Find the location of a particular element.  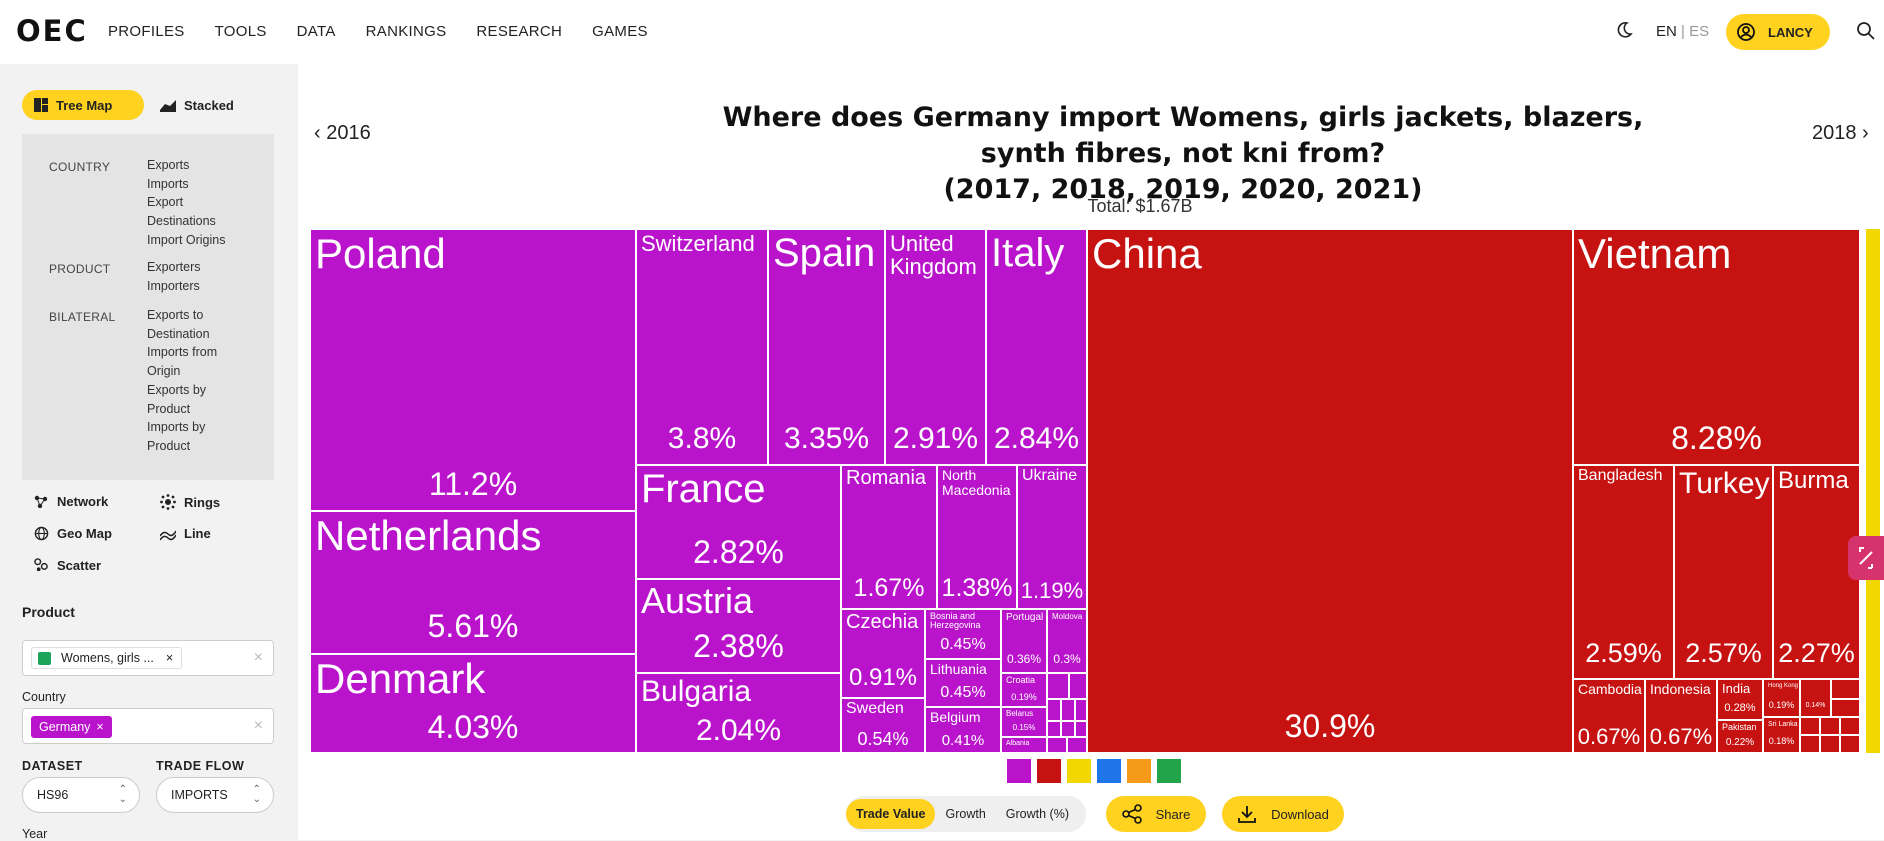

user-account-button: LANCY is located at coordinates (1778, 32).